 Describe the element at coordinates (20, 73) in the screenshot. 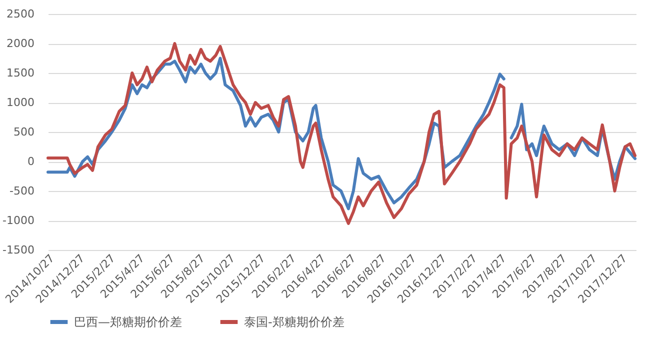

I see `y-tick-label: 1500` at that location.